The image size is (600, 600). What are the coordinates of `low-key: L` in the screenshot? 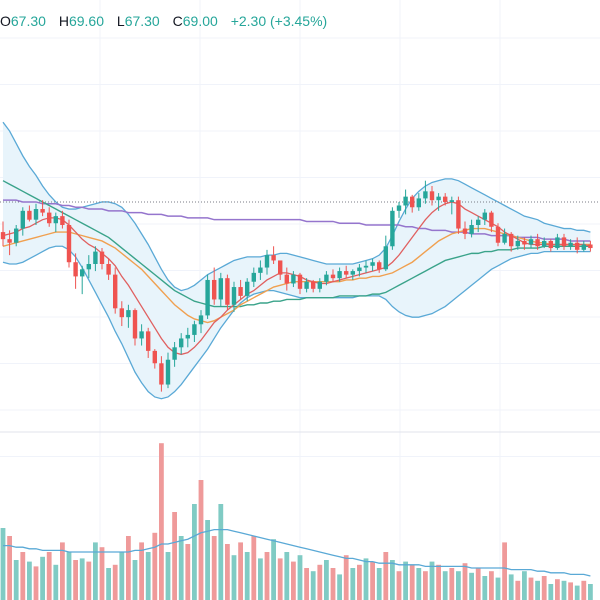 It's located at (120, 21).